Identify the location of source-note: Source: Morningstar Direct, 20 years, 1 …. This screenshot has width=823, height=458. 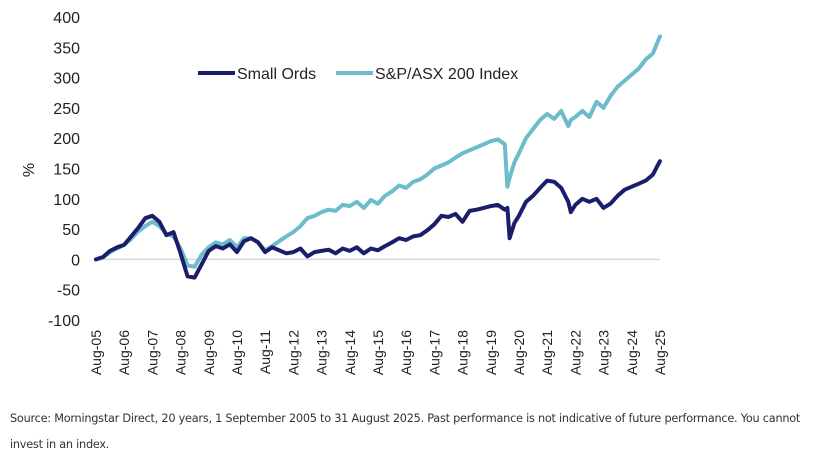
(416, 432).